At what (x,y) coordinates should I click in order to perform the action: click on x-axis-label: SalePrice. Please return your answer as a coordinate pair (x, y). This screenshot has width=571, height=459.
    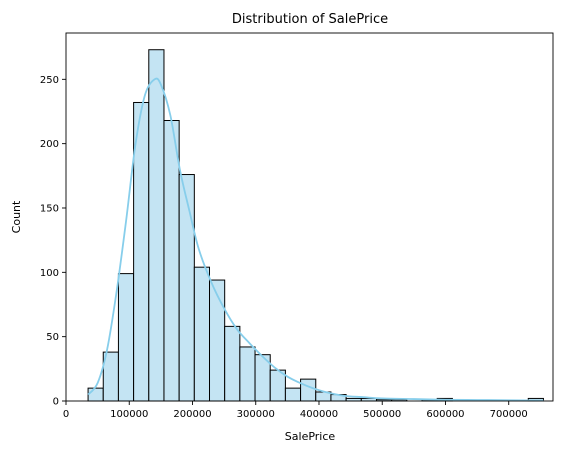
    Looking at the image, I should click on (310, 436).